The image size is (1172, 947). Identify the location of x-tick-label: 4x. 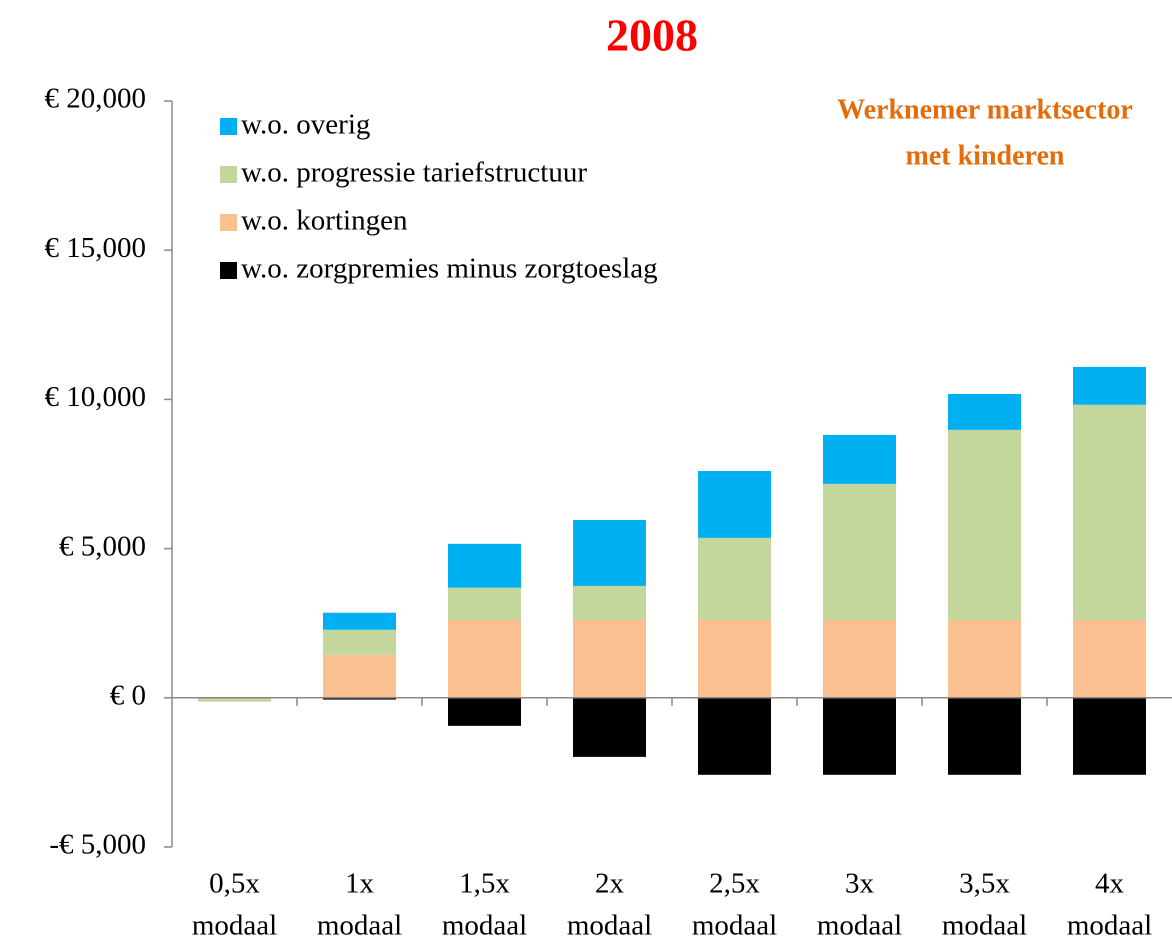
(1110, 884).